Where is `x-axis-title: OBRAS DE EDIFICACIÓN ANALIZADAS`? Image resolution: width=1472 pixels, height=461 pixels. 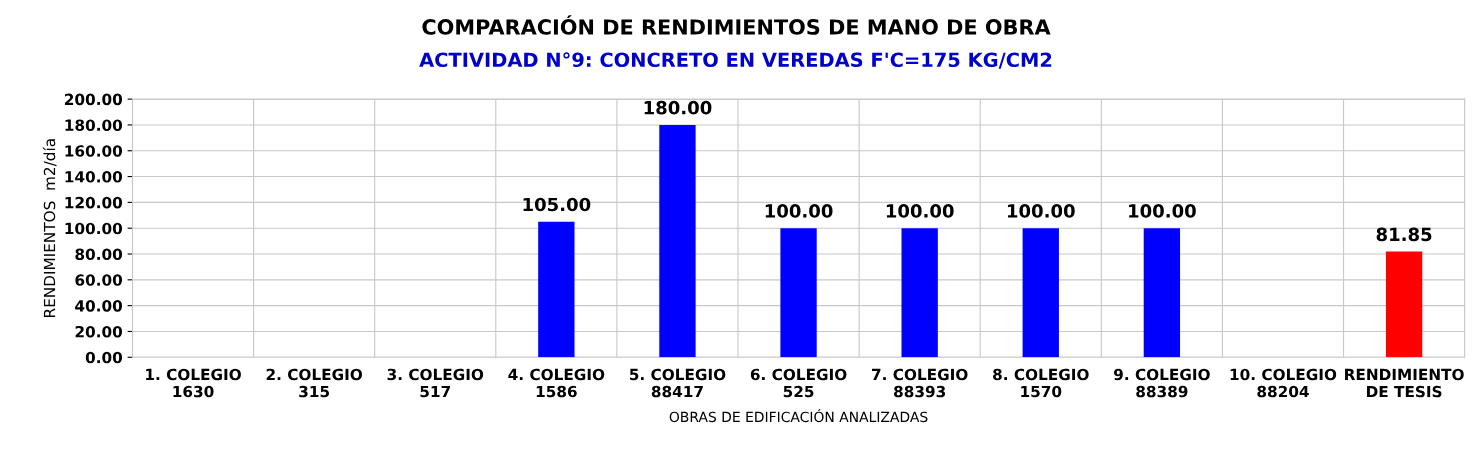 x-axis-title: OBRAS DE EDIFICACIÓN ANALIZADAS is located at coordinates (798, 416).